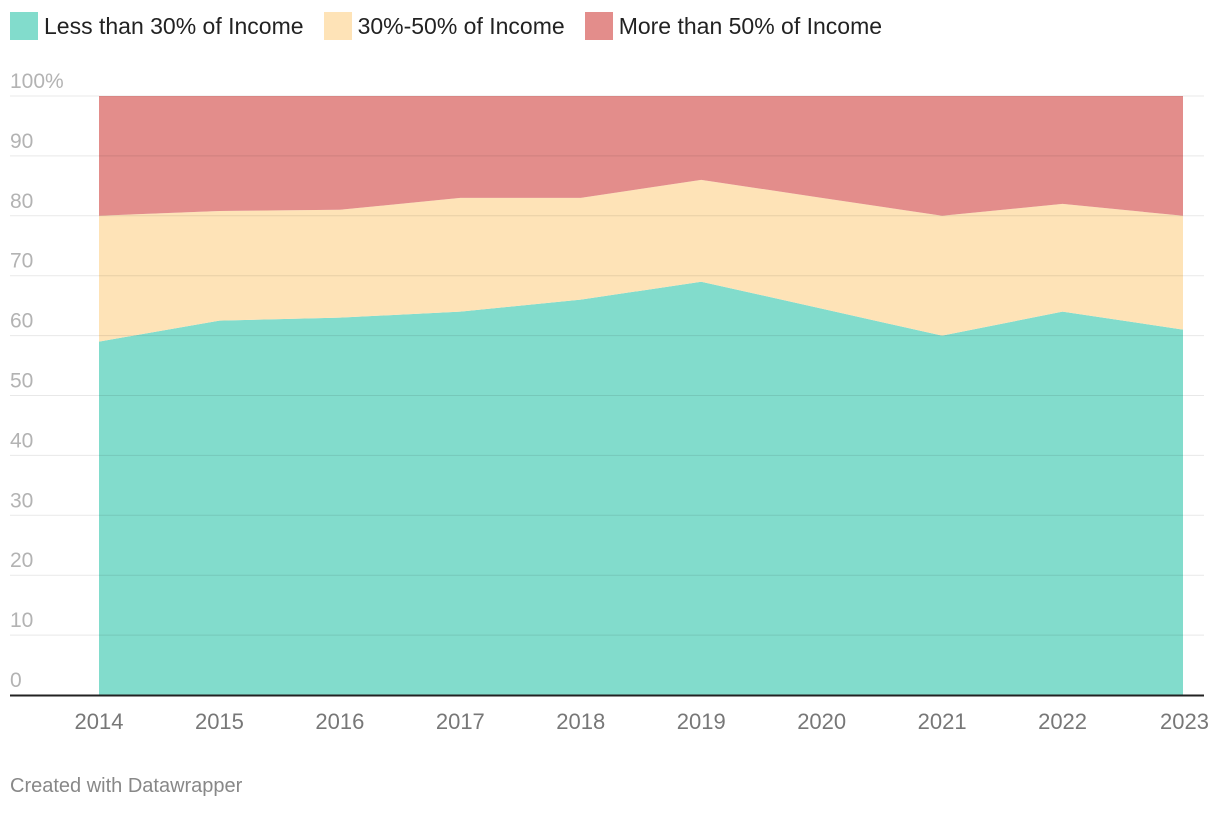  What do you see at coordinates (99, 721) in the screenshot?
I see `x-tick-label-2014: 2014` at bounding box center [99, 721].